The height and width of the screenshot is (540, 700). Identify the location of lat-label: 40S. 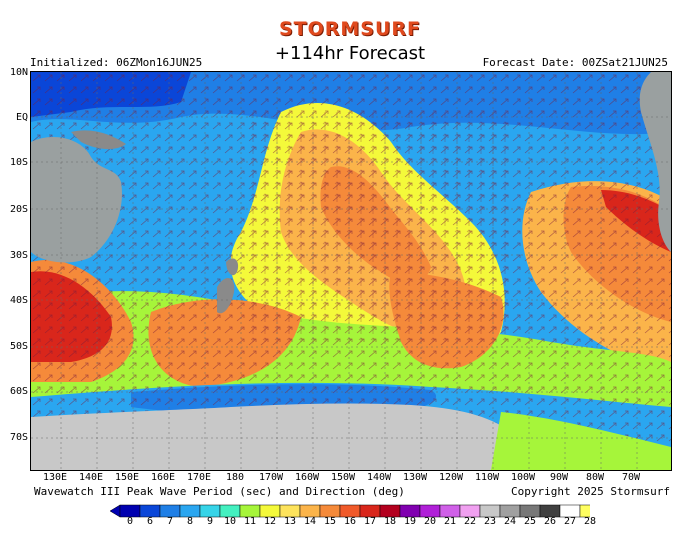
(18, 300).